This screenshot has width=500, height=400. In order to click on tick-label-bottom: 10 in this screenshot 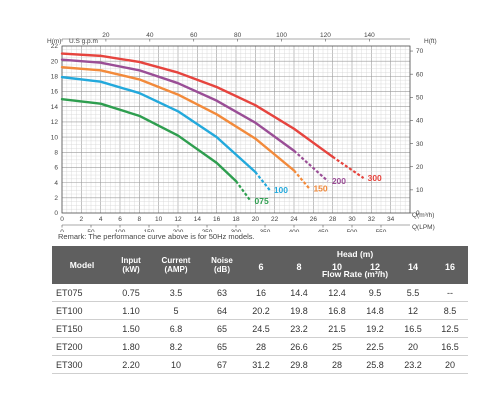, I will do `click(159, 219)`.